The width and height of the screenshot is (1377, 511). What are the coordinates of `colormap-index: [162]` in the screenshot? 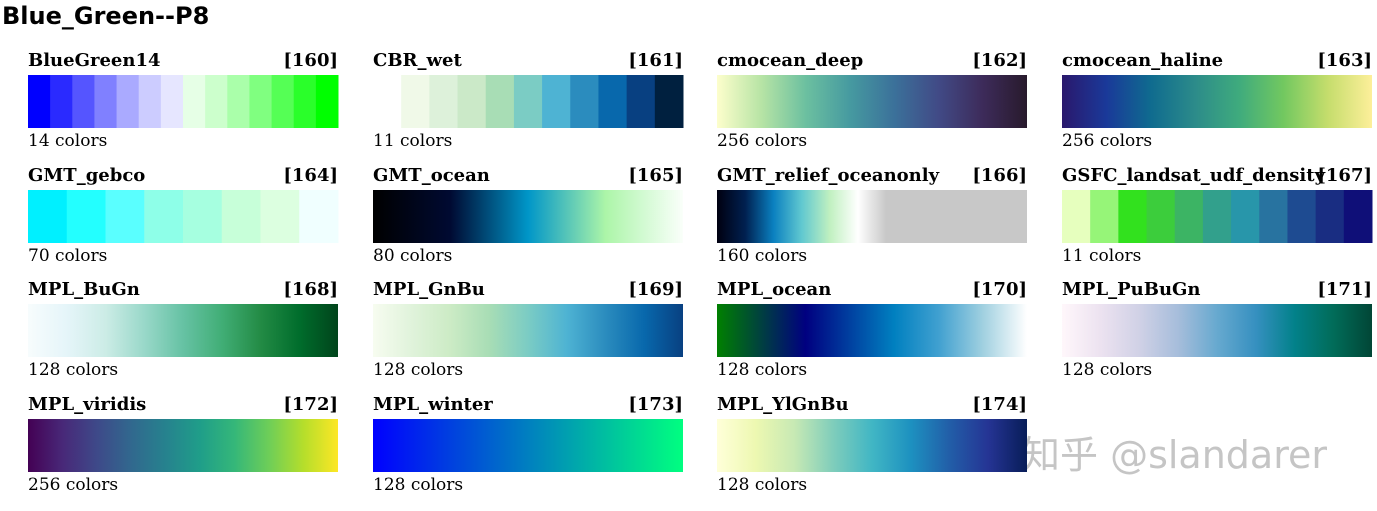 It's located at (999, 60).